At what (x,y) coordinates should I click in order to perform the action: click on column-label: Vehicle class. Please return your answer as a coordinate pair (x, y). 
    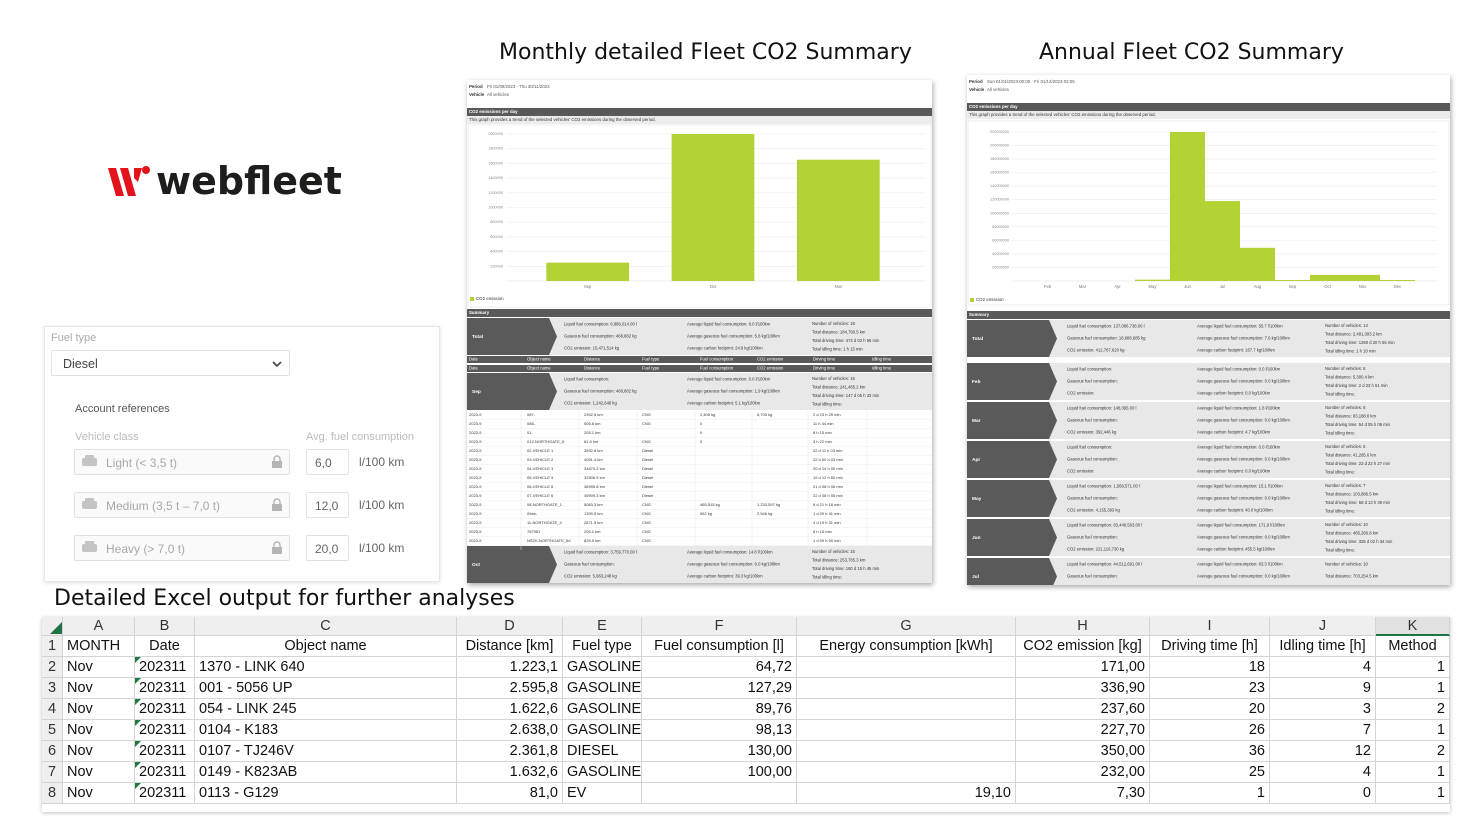
    Looking at the image, I should click on (107, 437).